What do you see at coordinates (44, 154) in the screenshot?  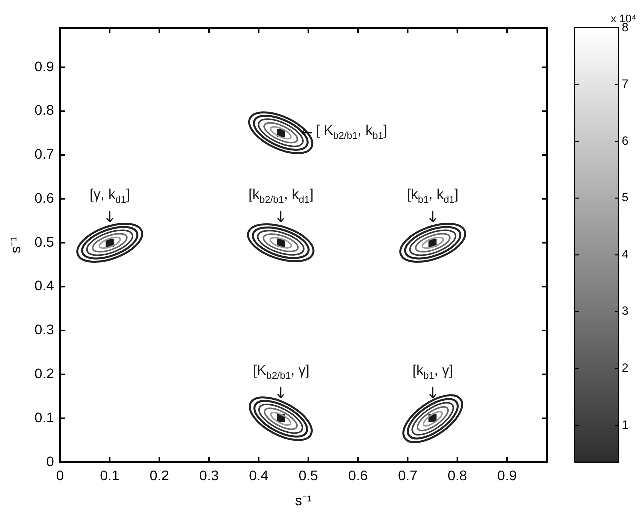 I see `y-tick-label: 0.7` at bounding box center [44, 154].